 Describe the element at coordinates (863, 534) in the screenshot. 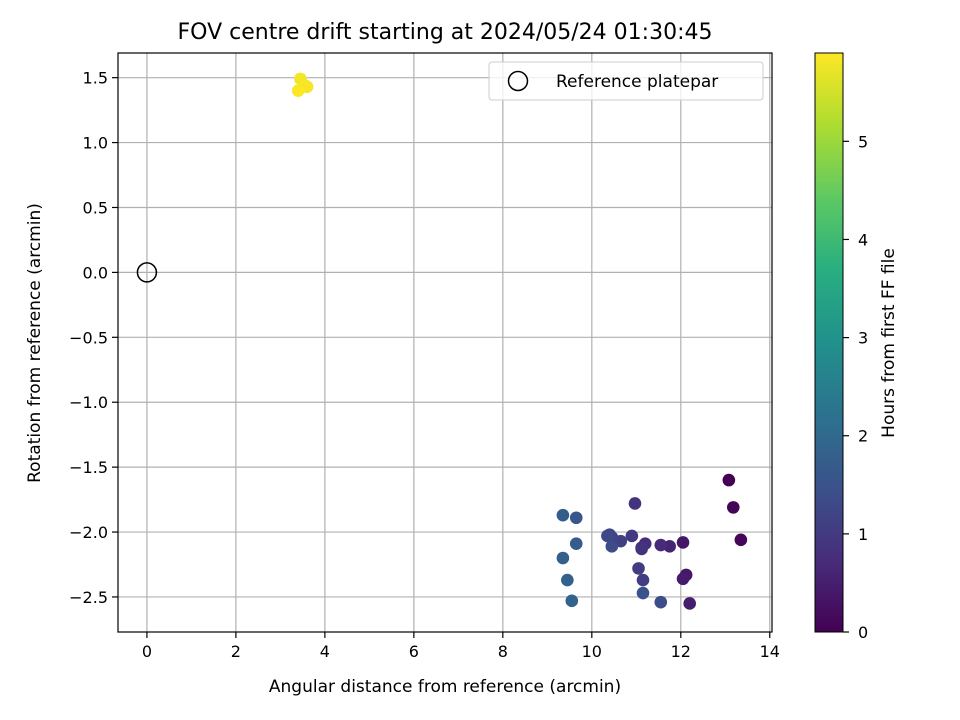

I see `colorbar-tick-label: 1` at that location.